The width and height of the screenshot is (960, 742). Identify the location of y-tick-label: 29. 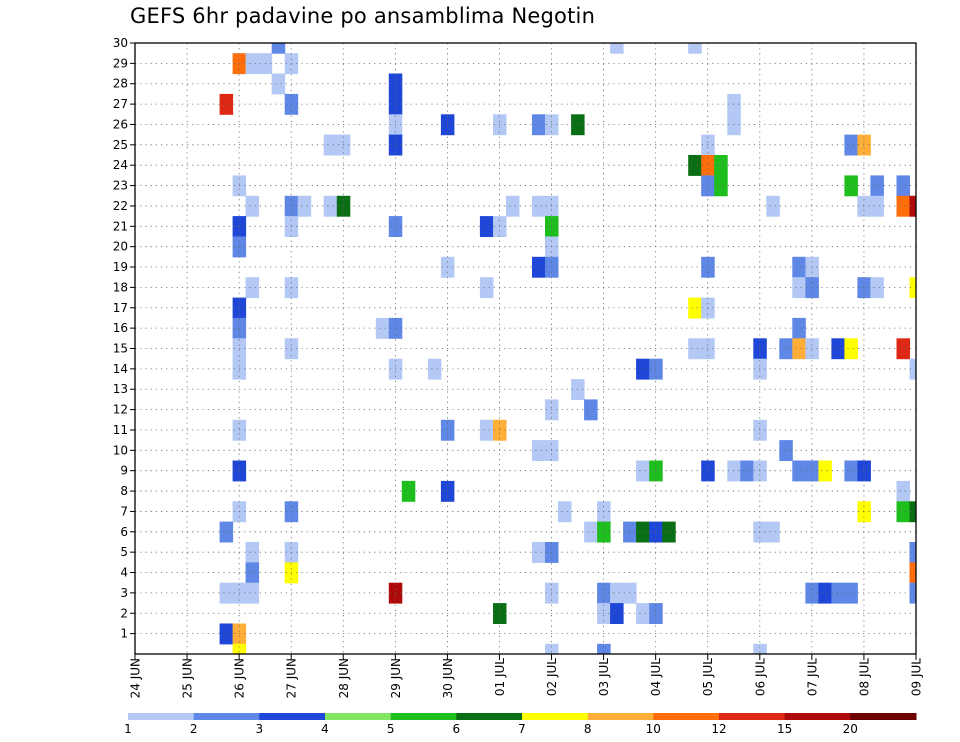
(120, 63).